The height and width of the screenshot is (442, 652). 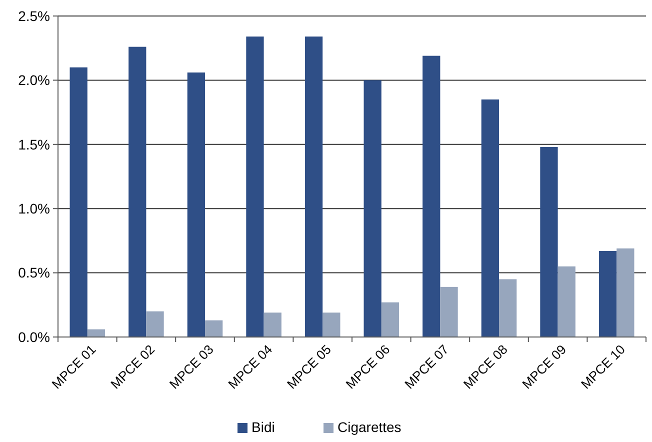 I want to click on legend-label: Bidi, so click(x=263, y=427).